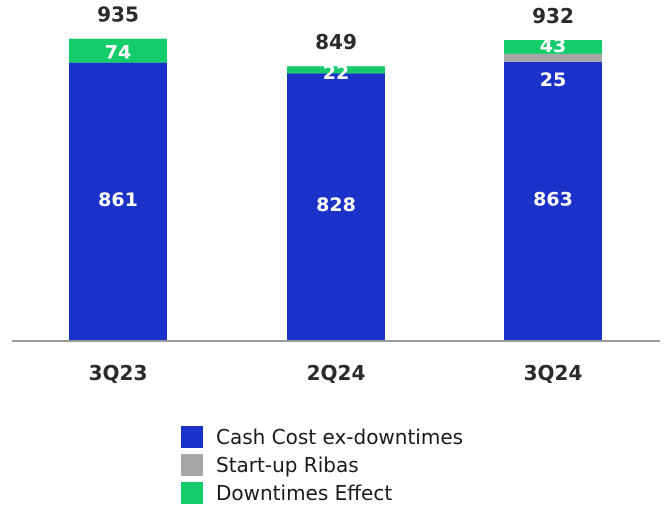 The width and height of the screenshot is (672, 518). What do you see at coordinates (118, 373) in the screenshot?
I see `x-tick-label: 3Q23` at bounding box center [118, 373].